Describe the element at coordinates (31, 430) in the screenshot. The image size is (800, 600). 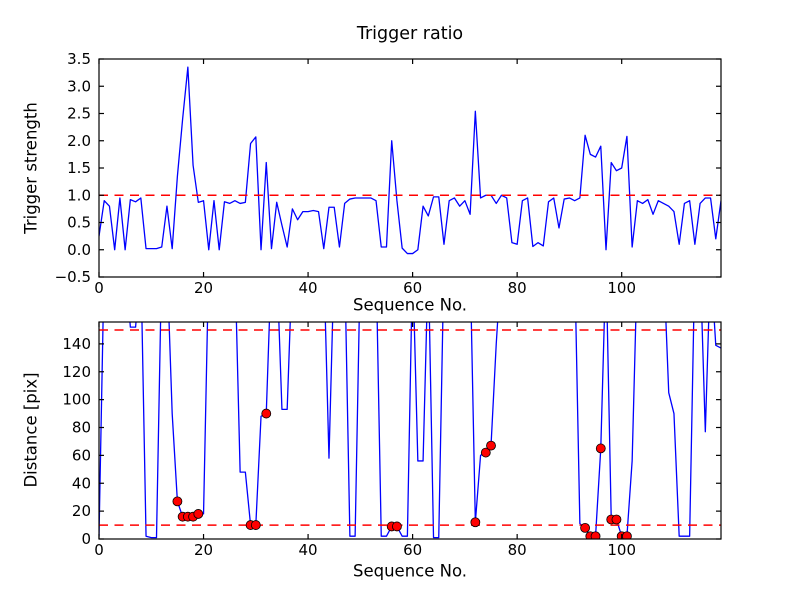
I see `bottom-y-axis-label: Distance [pix]` at that location.